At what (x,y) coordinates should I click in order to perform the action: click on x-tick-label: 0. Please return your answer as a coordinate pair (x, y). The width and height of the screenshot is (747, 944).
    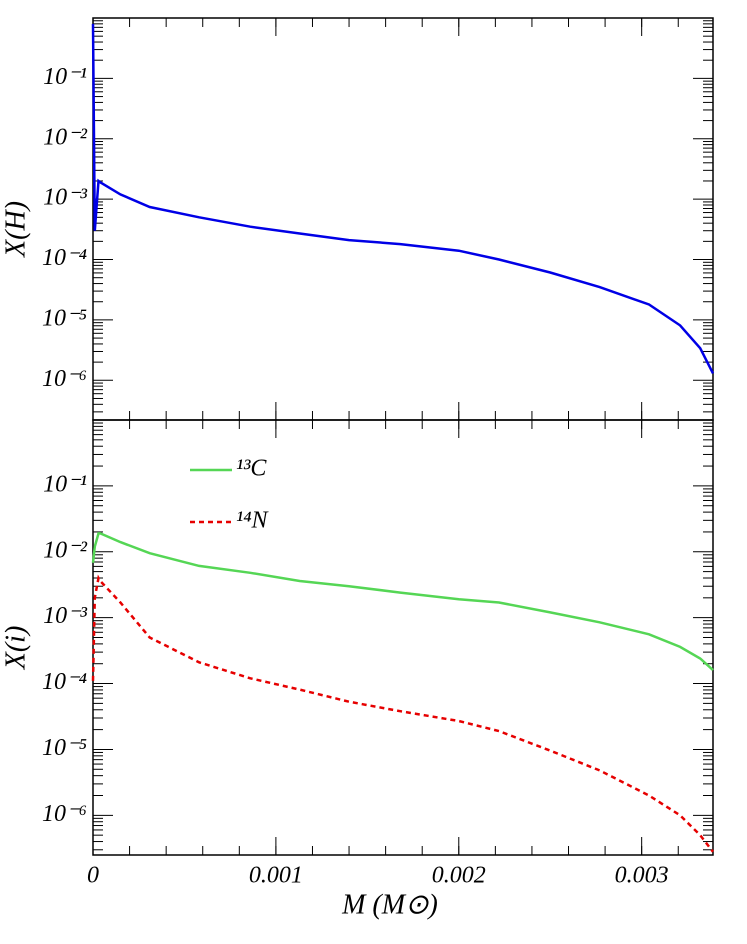
    Looking at the image, I should click on (93, 876).